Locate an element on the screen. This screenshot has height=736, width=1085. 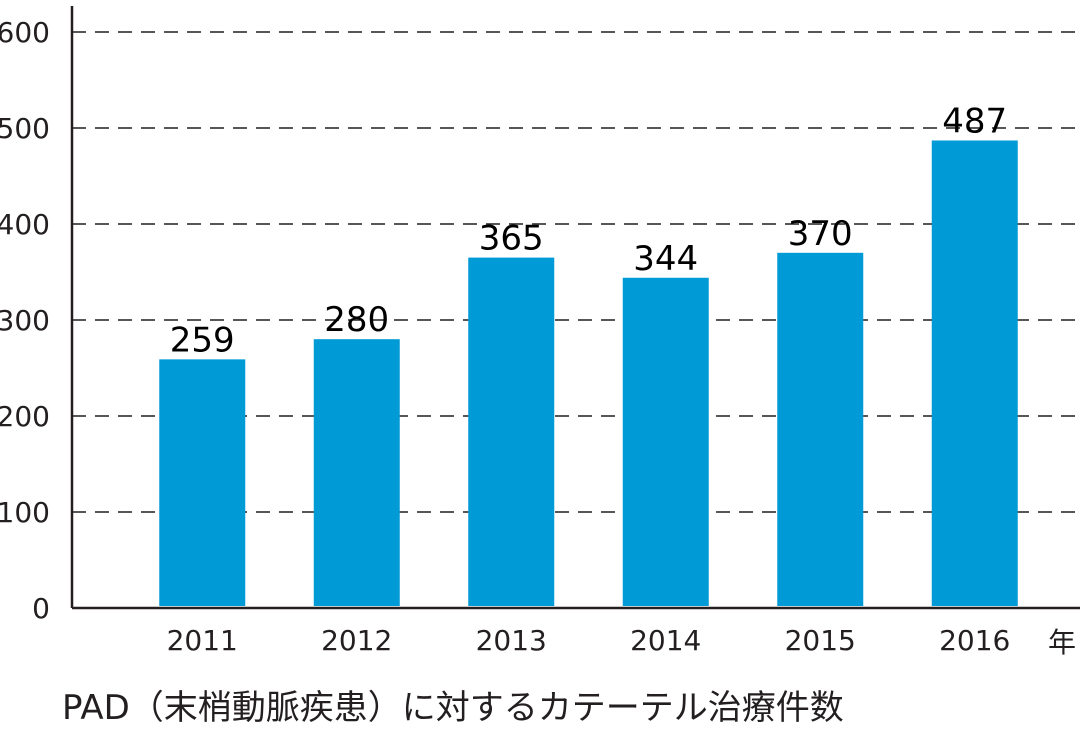
y-tick-label-100: 100 is located at coordinates (25, 512).